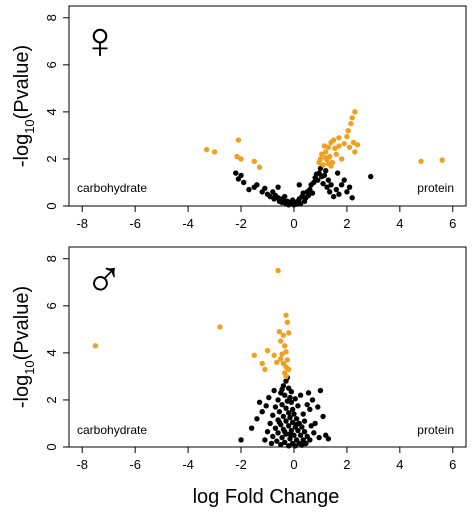 The height and width of the screenshot is (513, 474). I want to click on x-tick-label-bottom-0: -8, so click(82, 464).